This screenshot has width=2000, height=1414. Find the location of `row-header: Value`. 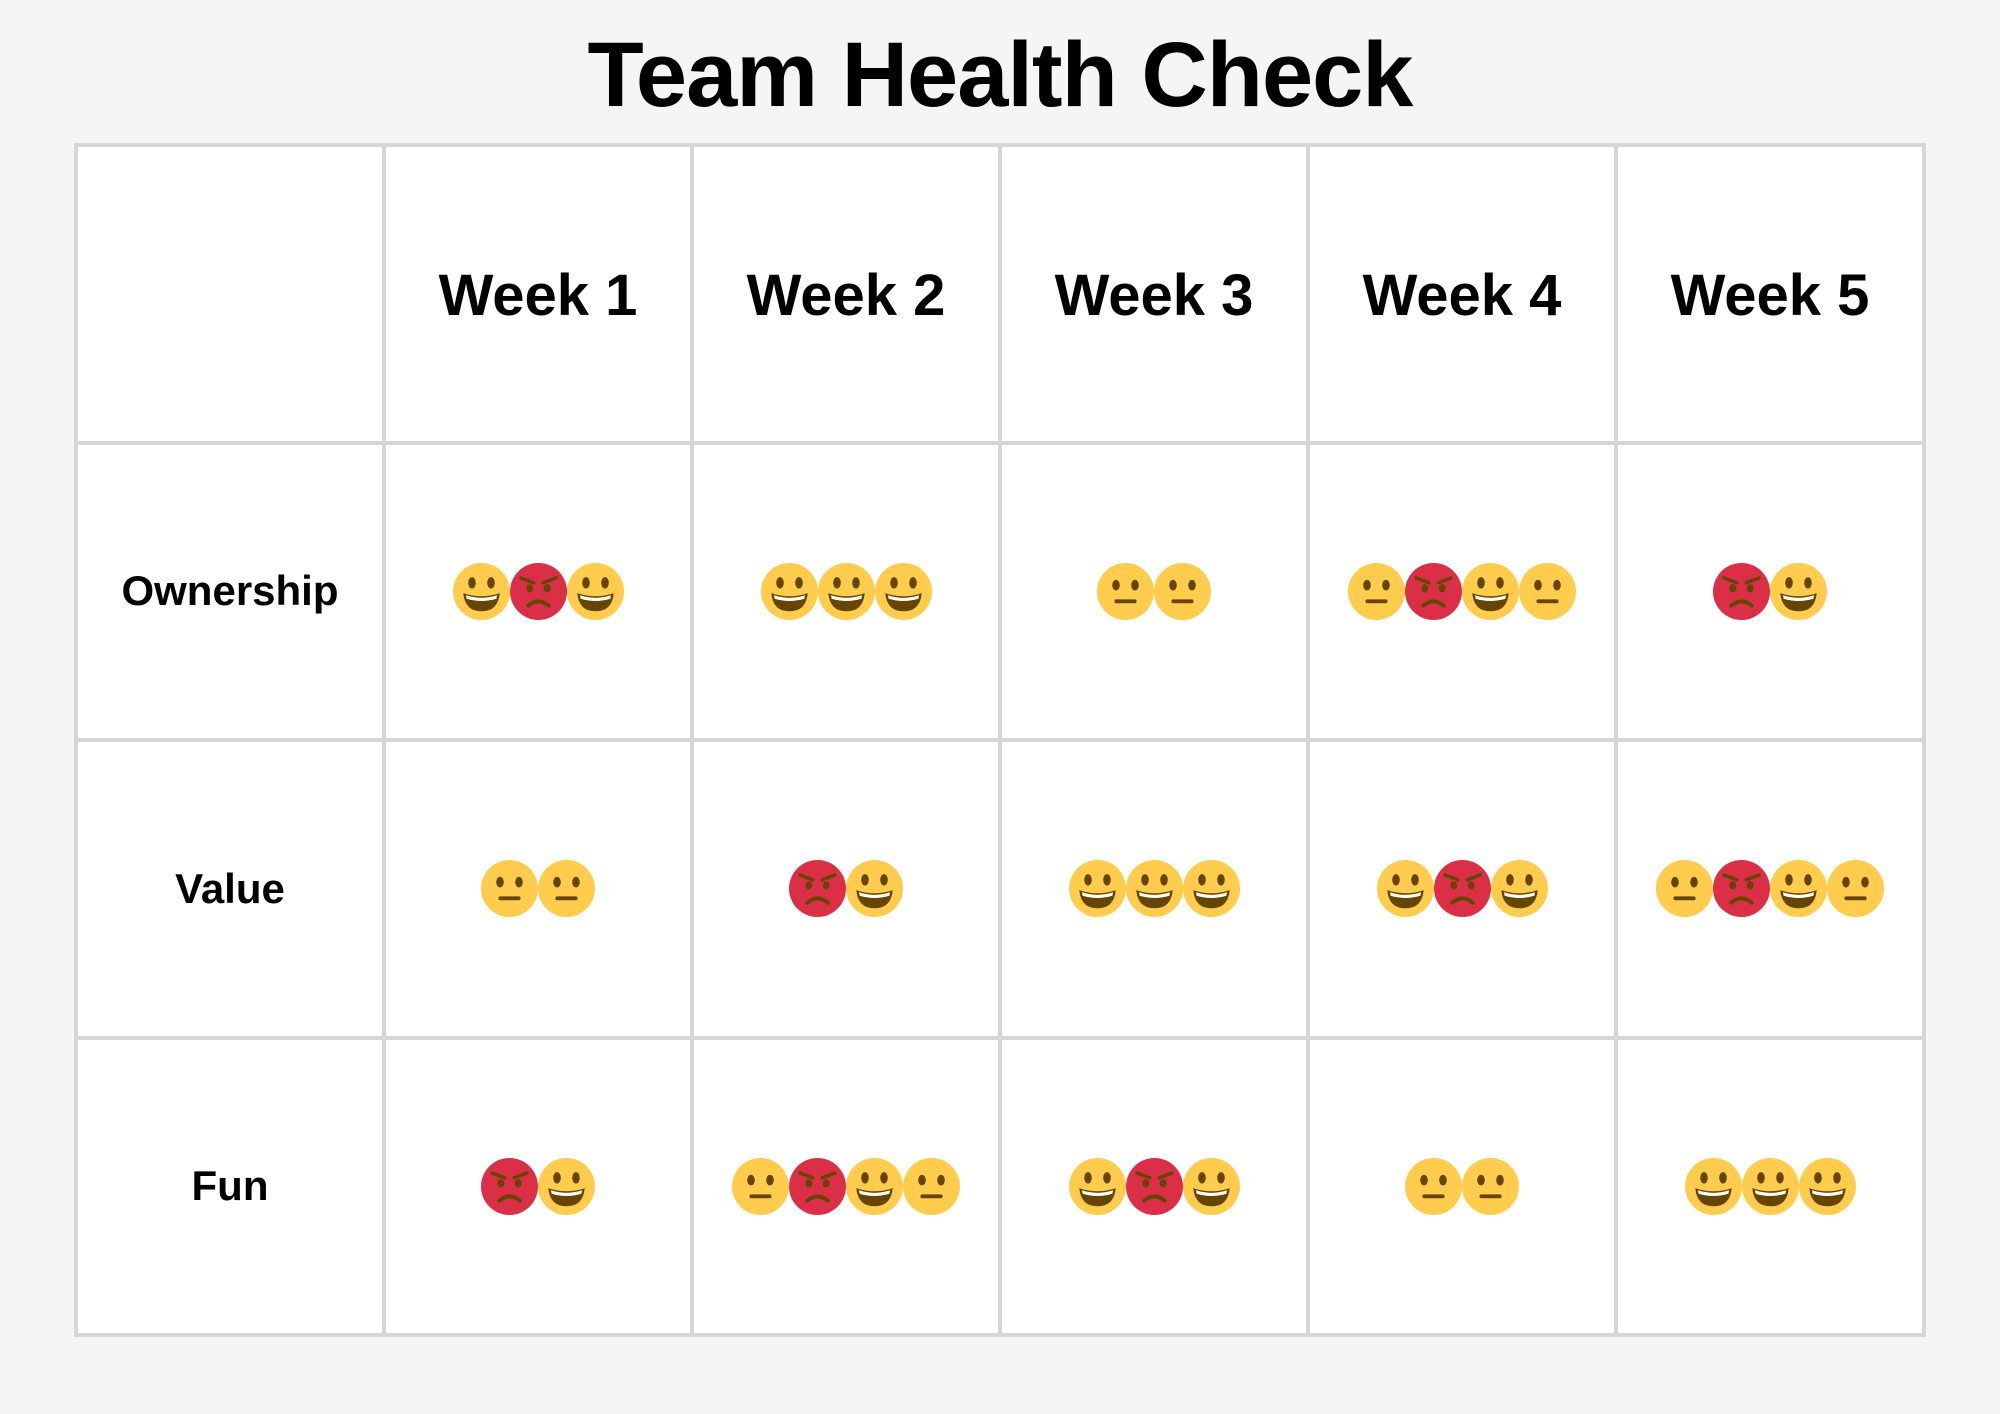

row-header: Value is located at coordinates (230, 889).